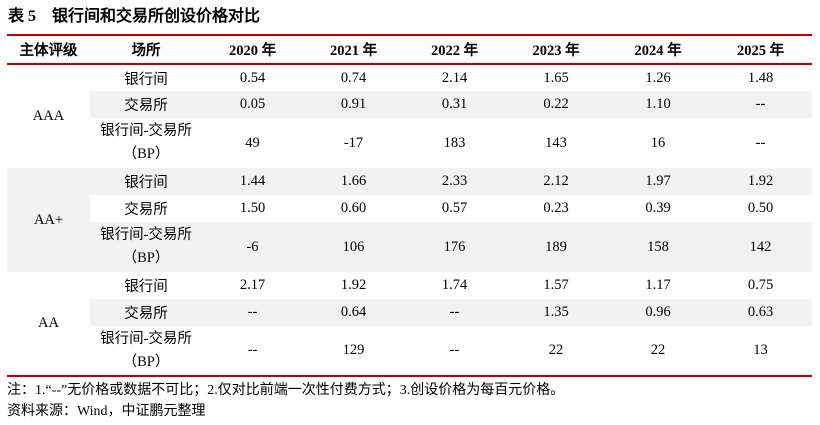  What do you see at coordinates (48, 116) in the screenshot?
I see `rating-cell-aaa: AAA` at bounding box center [48, 116].